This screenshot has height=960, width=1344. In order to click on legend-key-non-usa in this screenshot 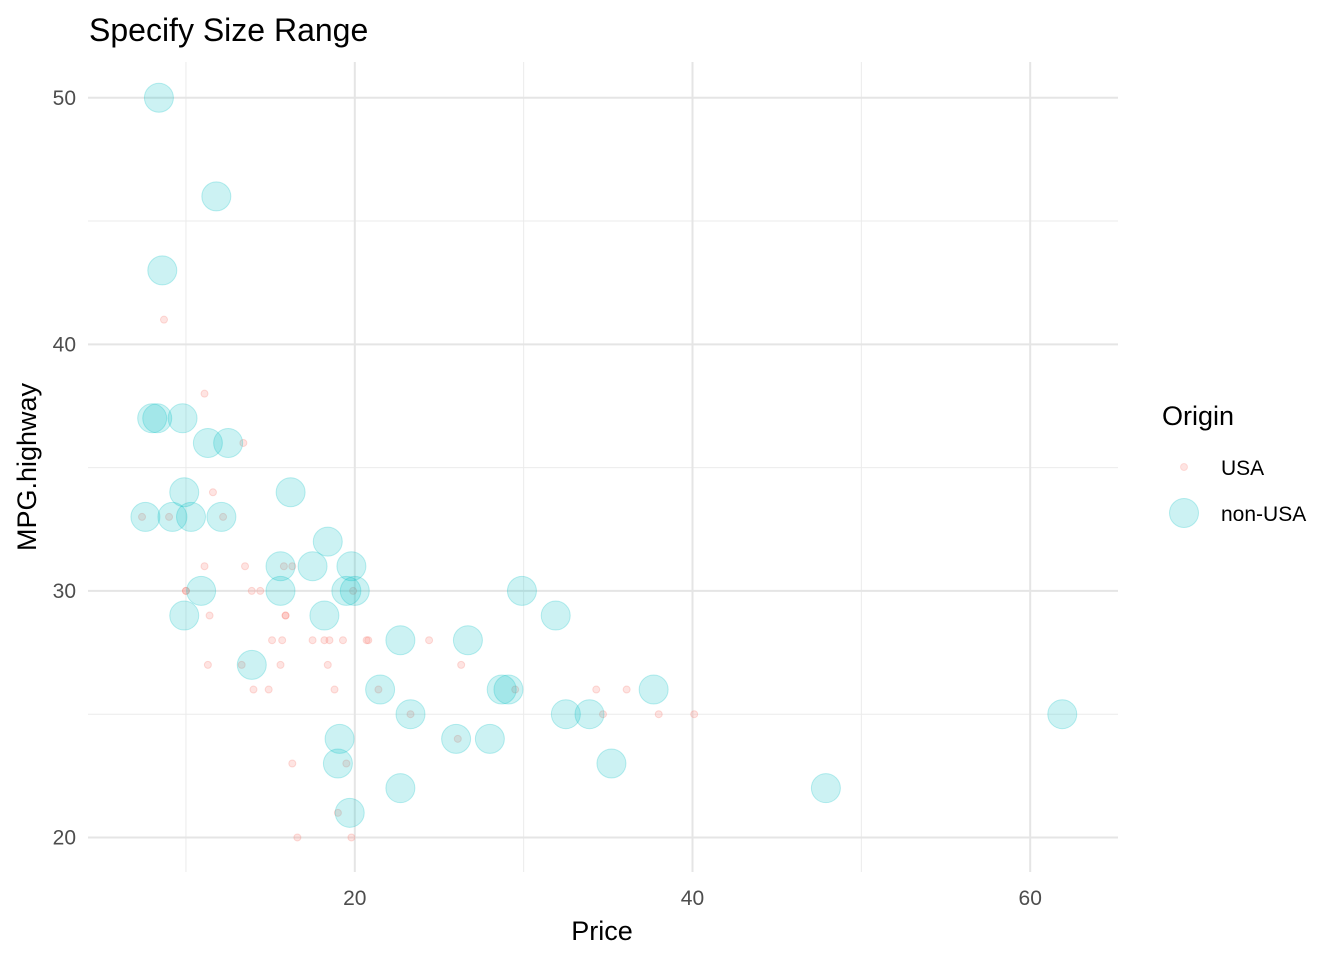, I will do `click(1184, 513)`.